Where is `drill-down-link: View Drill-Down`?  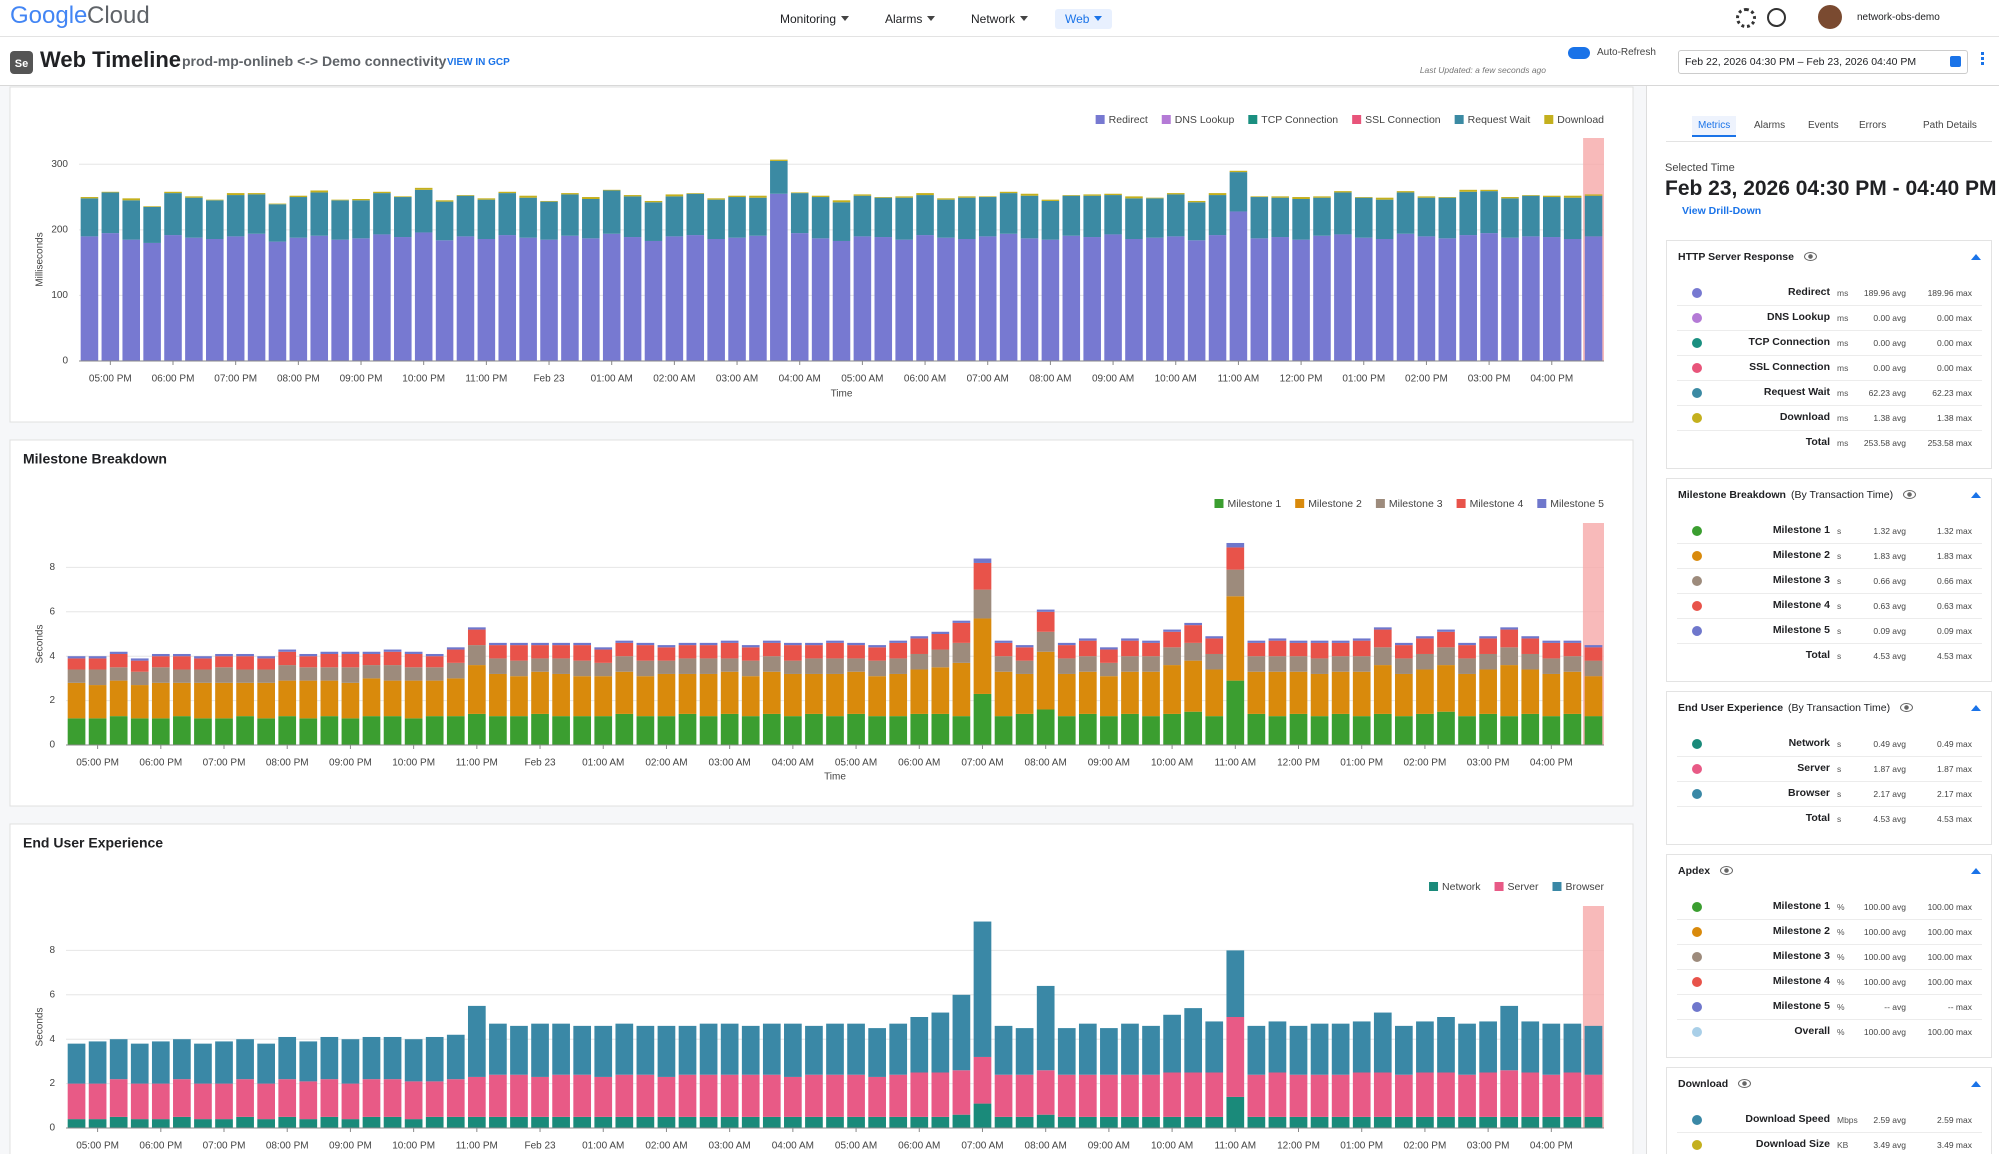 drill-down-link: View Drill-Down is located at coordinates (1722, 211).